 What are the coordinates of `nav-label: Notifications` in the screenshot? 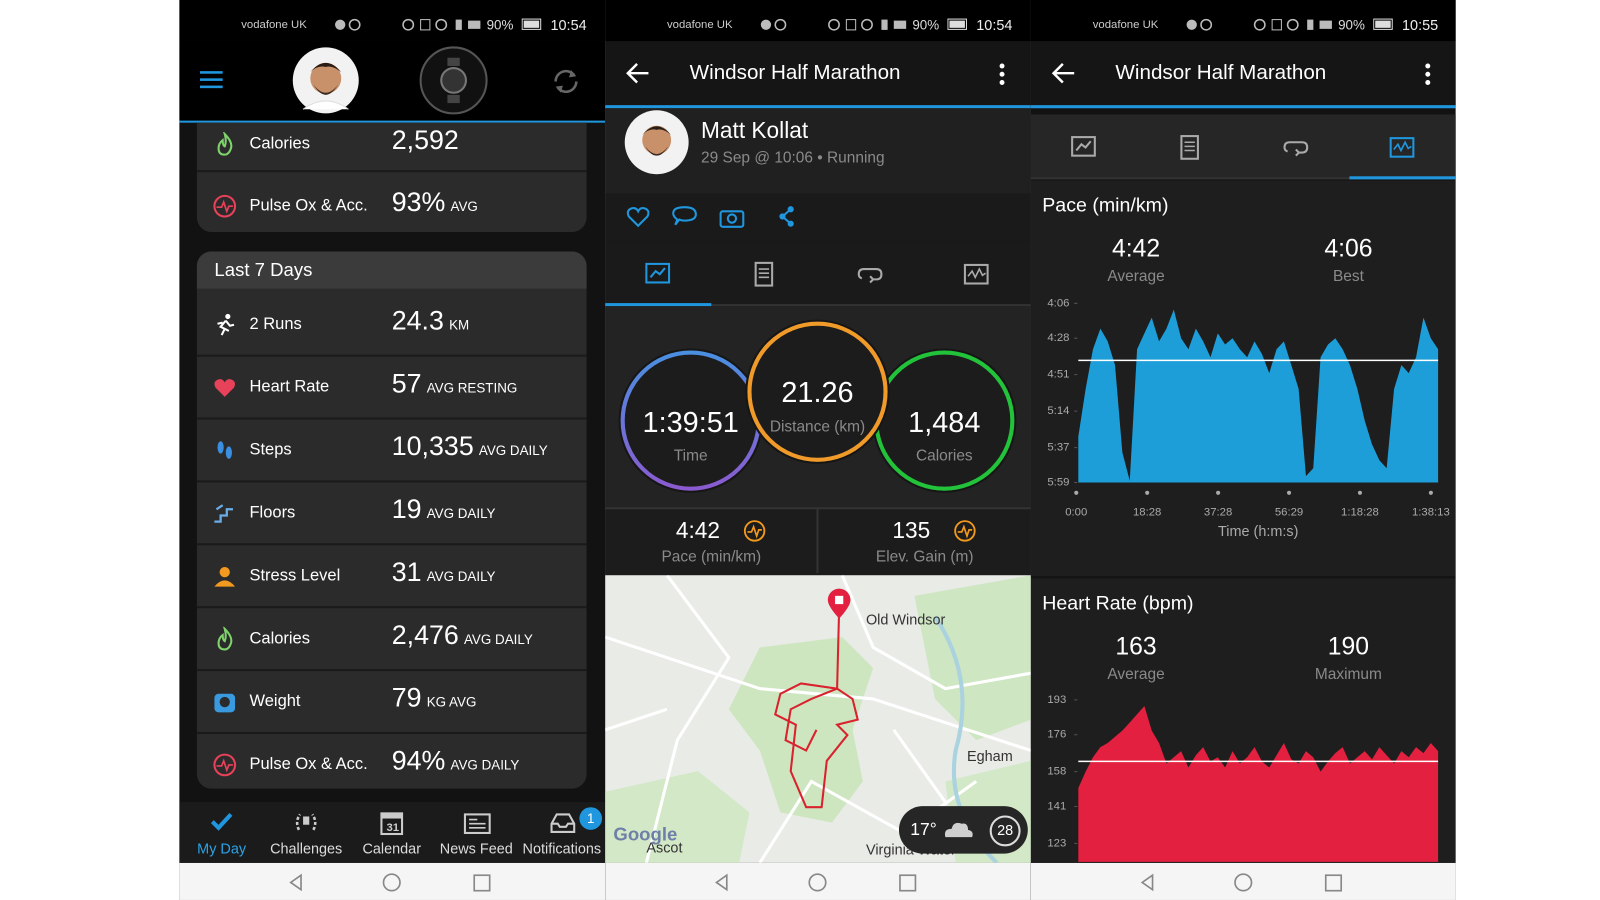 It's located at (562, 848).